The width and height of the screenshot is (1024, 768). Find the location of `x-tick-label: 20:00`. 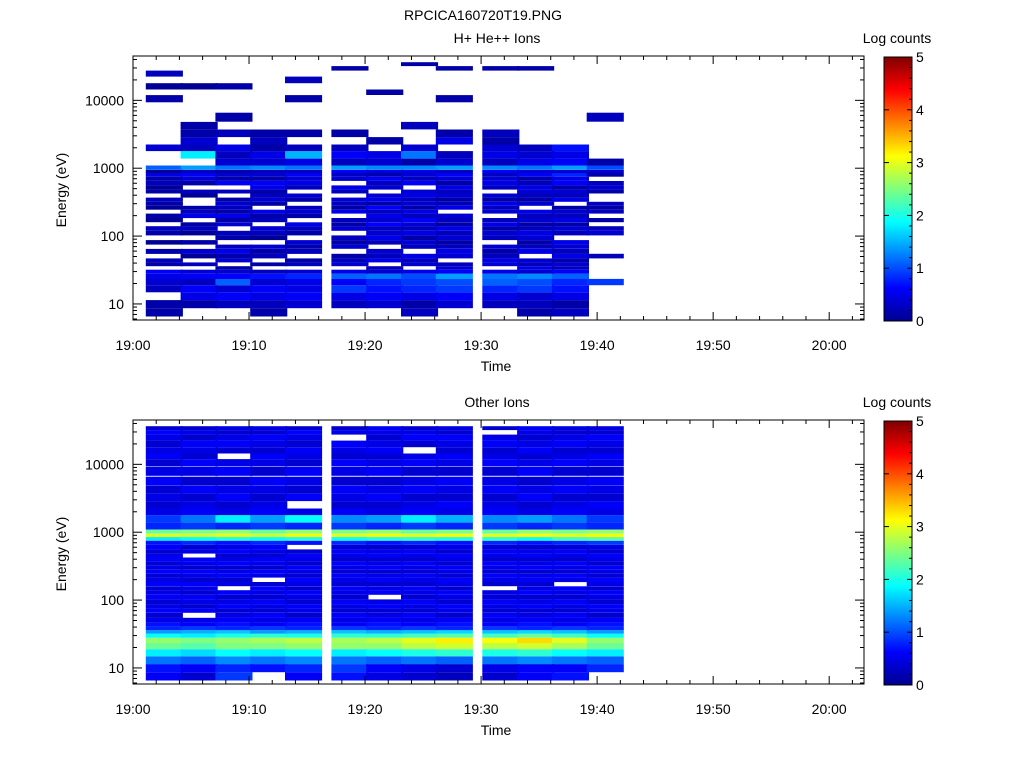

x-tick-label: 20:00 is located at coordinates (829, 709).